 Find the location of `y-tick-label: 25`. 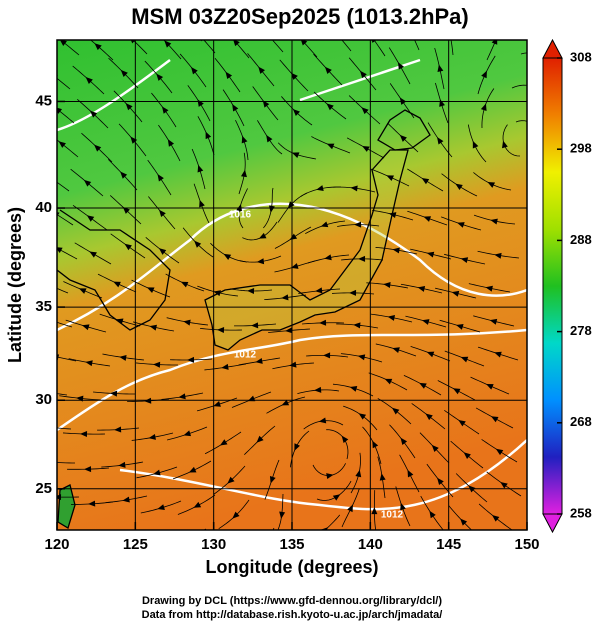

y-tick-label: 25 is located at coordinates (43, 488).